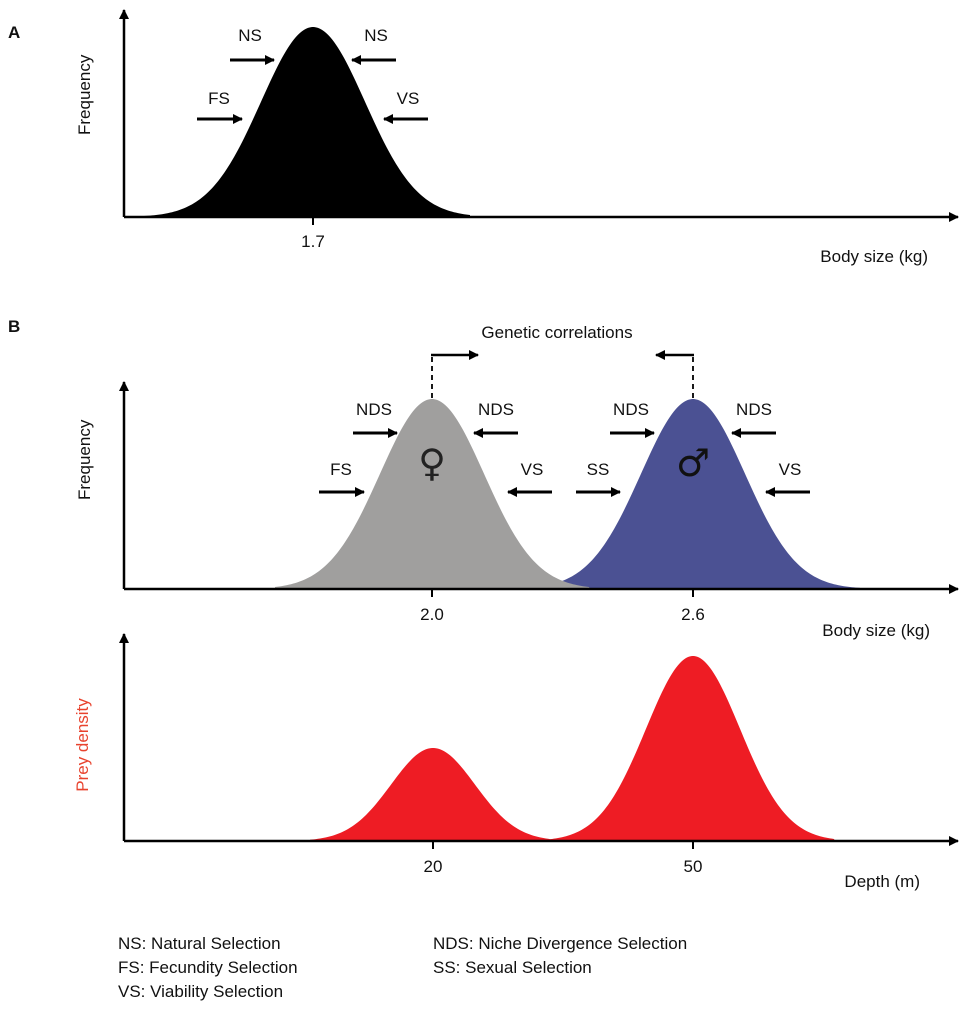 The width and height of the screenshot is (962, 1010). What do you see at coordinates (572, 748) in the screenshot?
I see `prey-density-curve` at bounding box center [572, 748].